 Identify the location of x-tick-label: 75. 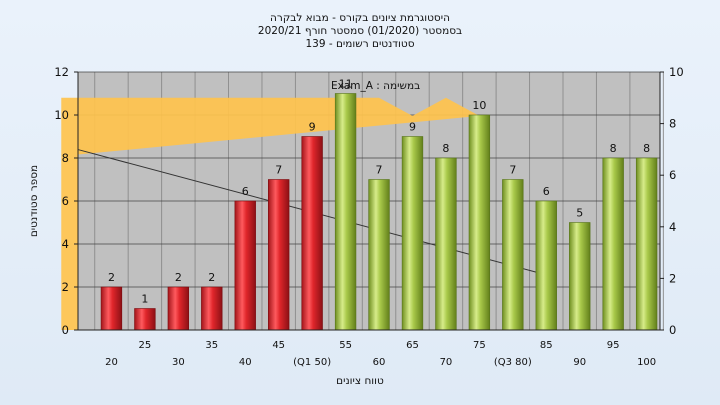
(479, 345).